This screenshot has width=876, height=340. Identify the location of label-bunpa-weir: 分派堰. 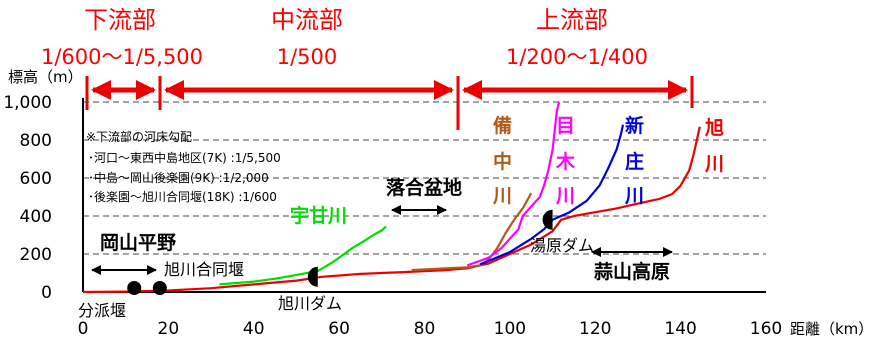
(102, 310).